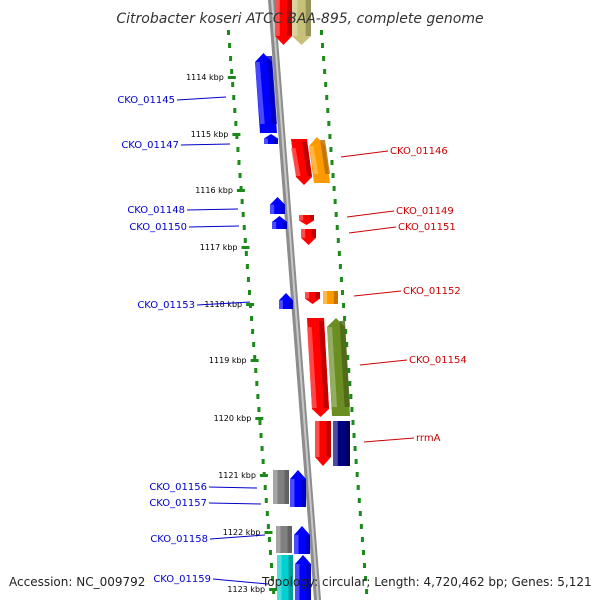 The width and height of the screenshot is (600, 600). I want to click on gene-label: CKO_01153, so click(166, 305).